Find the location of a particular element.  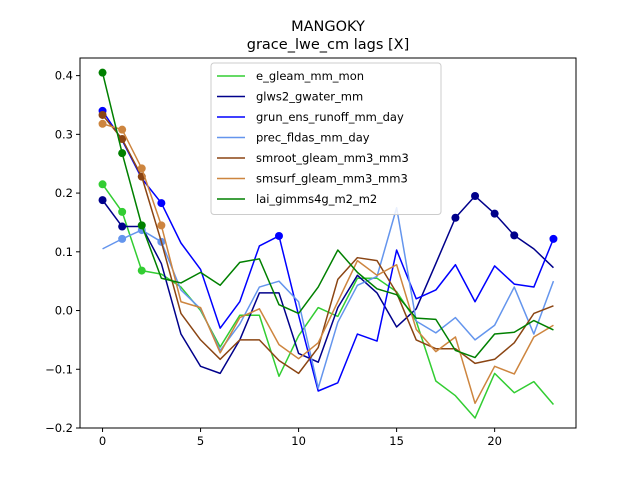

chart-title: MANGOKY is located at coordinates (328, 27).